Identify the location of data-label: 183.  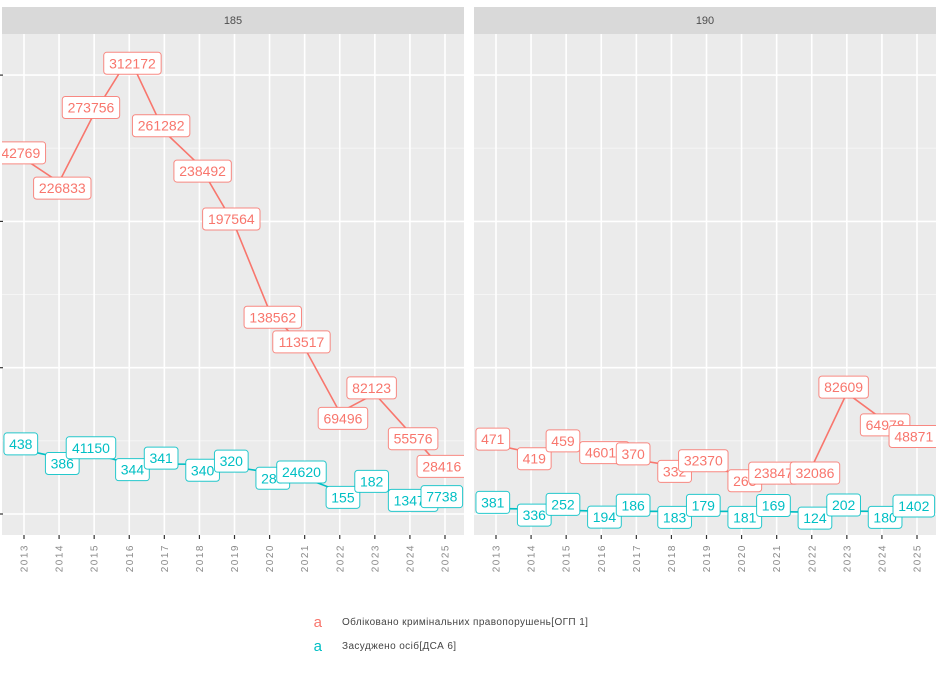
(674, 517).